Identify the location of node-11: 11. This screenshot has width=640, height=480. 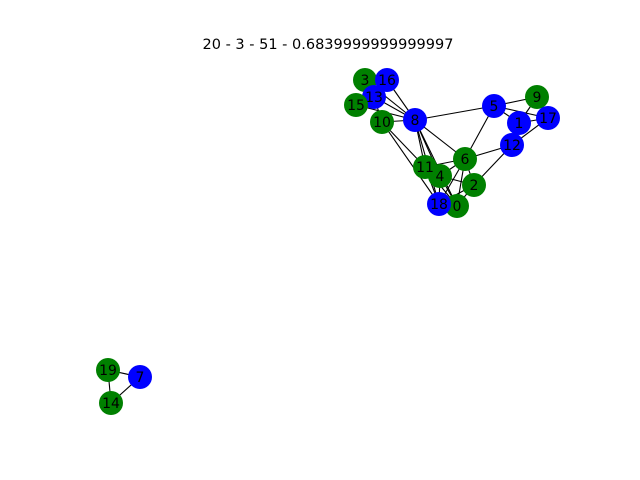
(425, 167).